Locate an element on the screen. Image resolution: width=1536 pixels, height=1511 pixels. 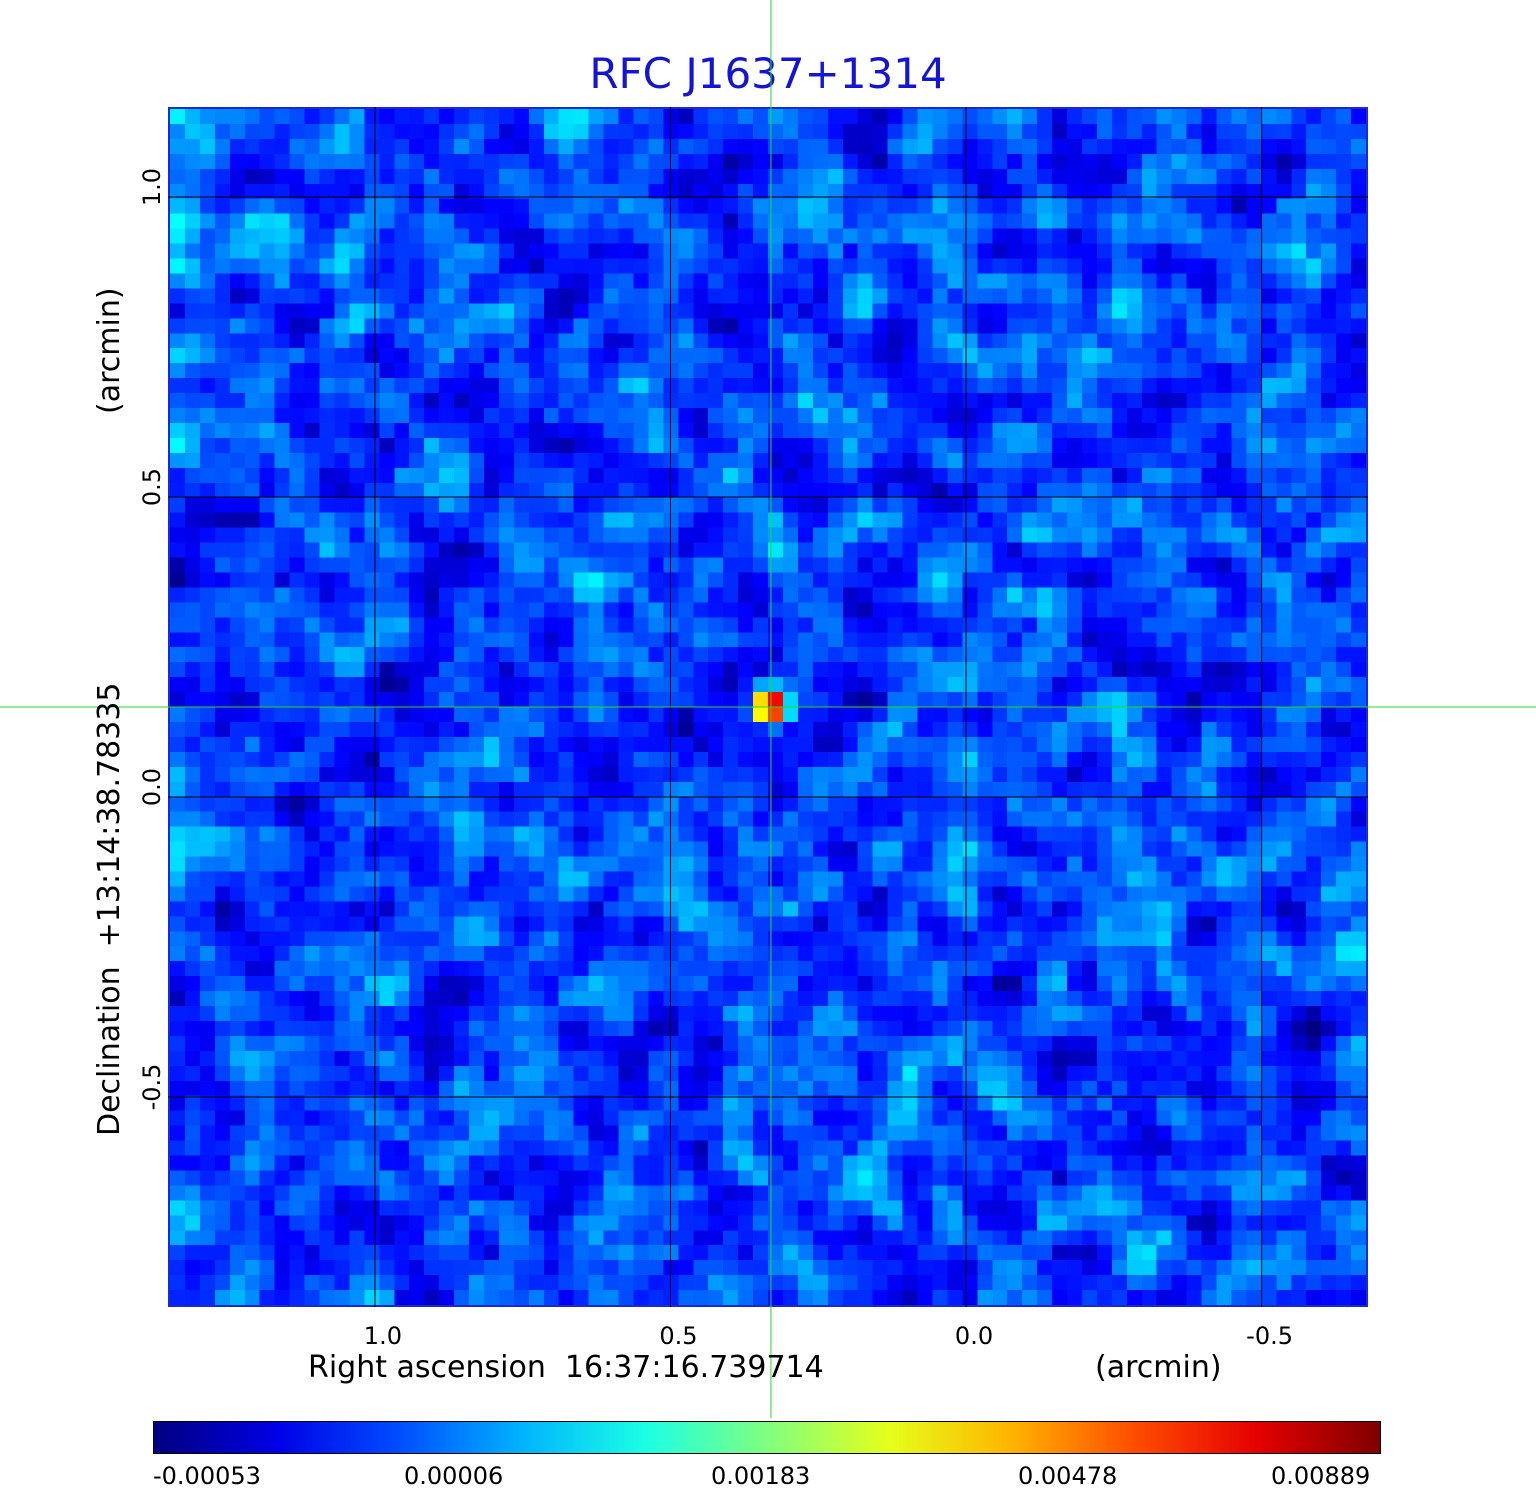
x-tick-label: 0.0 is located at coordinates (974, 1336).